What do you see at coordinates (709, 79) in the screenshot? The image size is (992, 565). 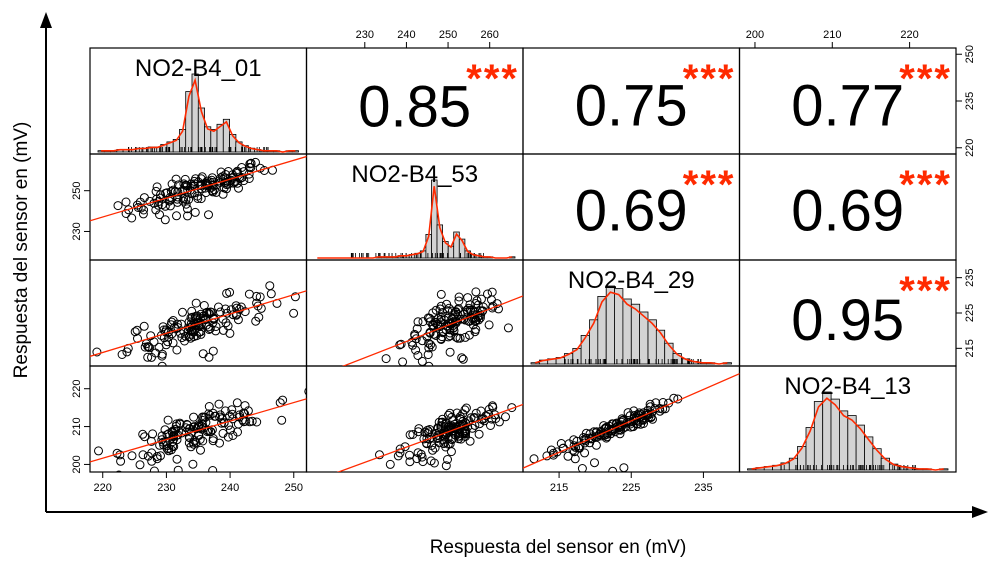 I see `significance-stars-r0-c2: ***` at bounding box center [709, 79].